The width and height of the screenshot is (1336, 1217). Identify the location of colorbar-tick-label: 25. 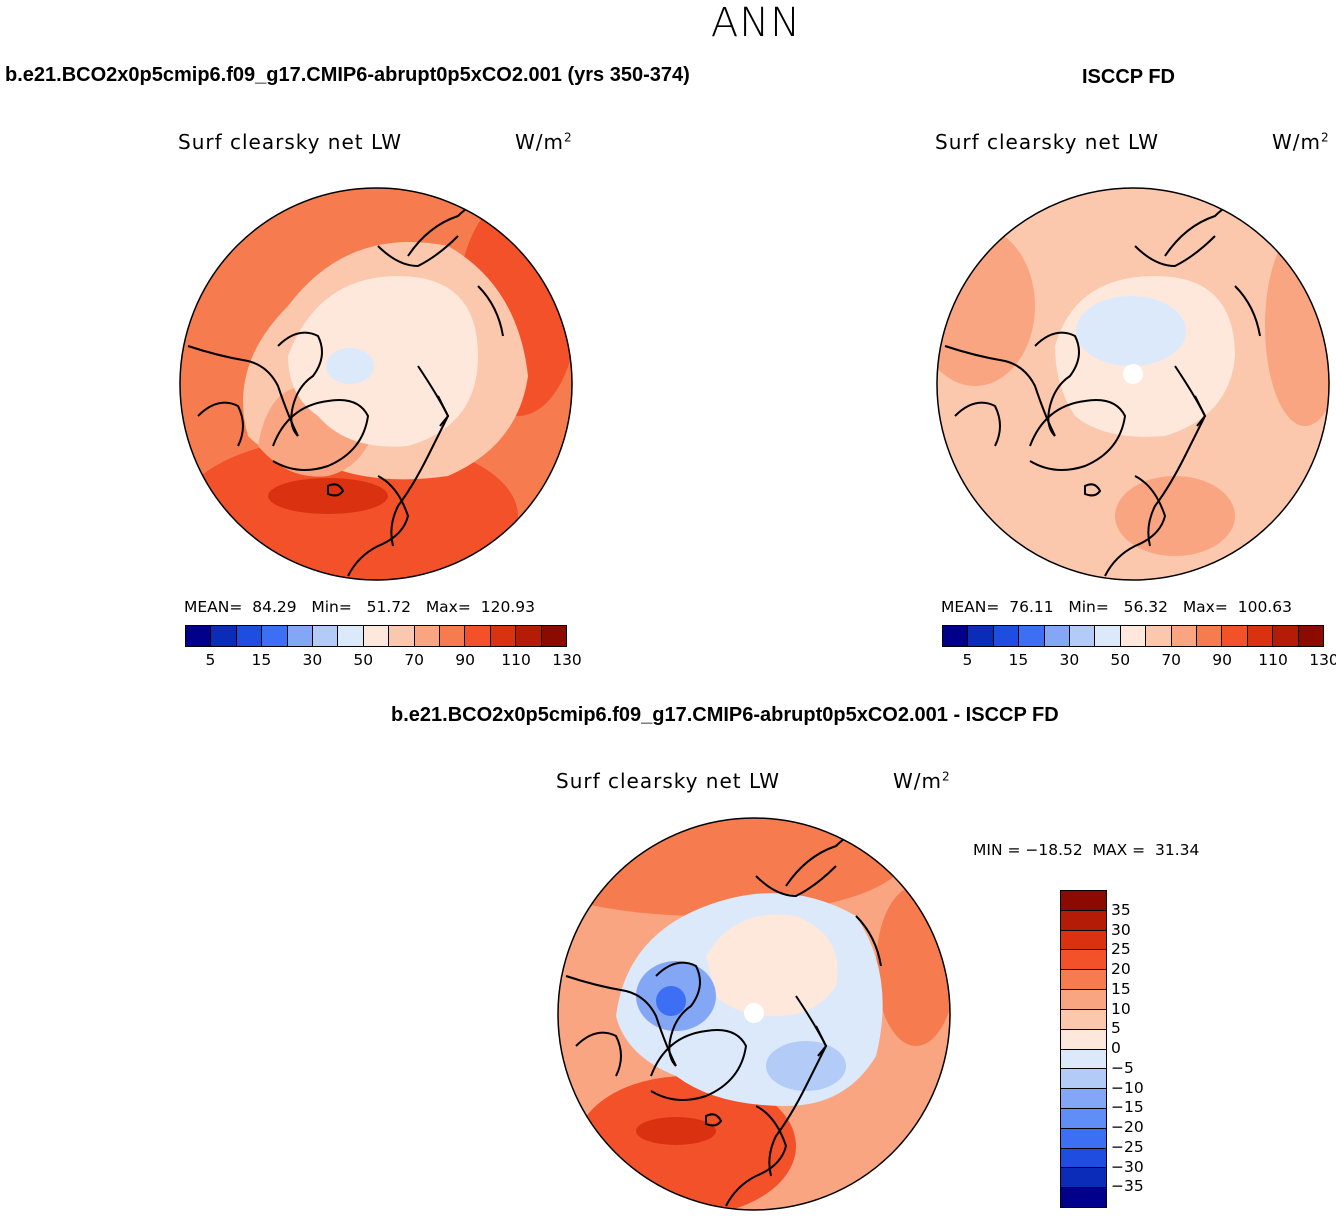
(1121, 949).